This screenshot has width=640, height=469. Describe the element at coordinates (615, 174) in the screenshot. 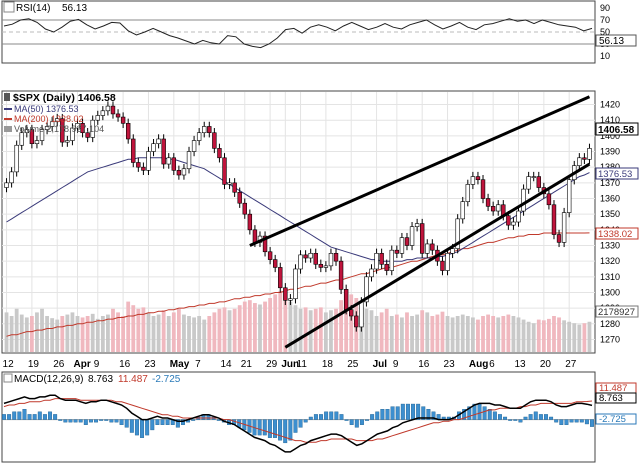

I see `ma50-value-tag: 1376.53` at that location.